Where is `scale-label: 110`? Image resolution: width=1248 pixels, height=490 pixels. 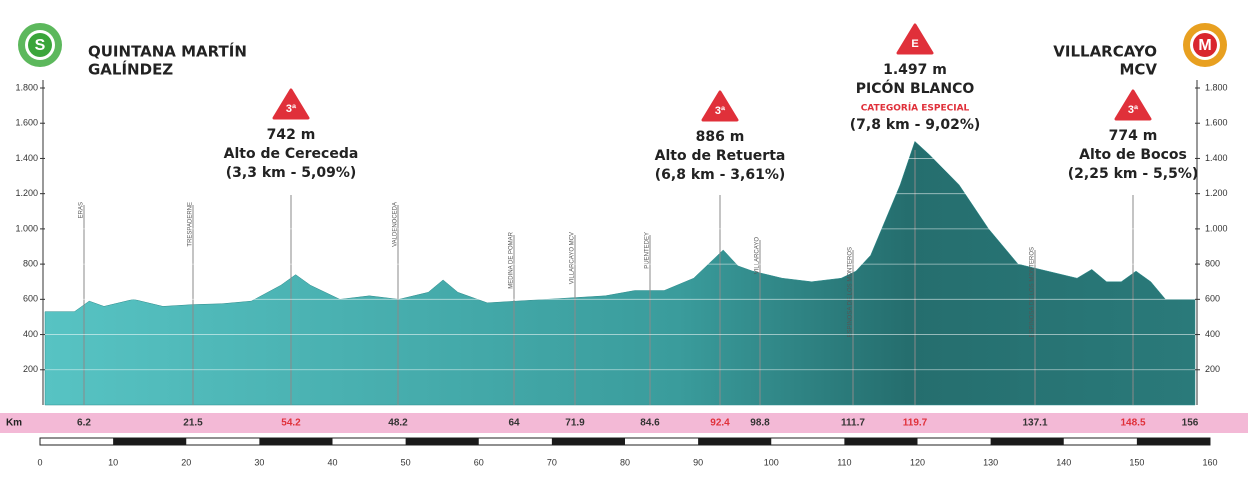 scale-label: 110 is located at coordinates (844, 462).